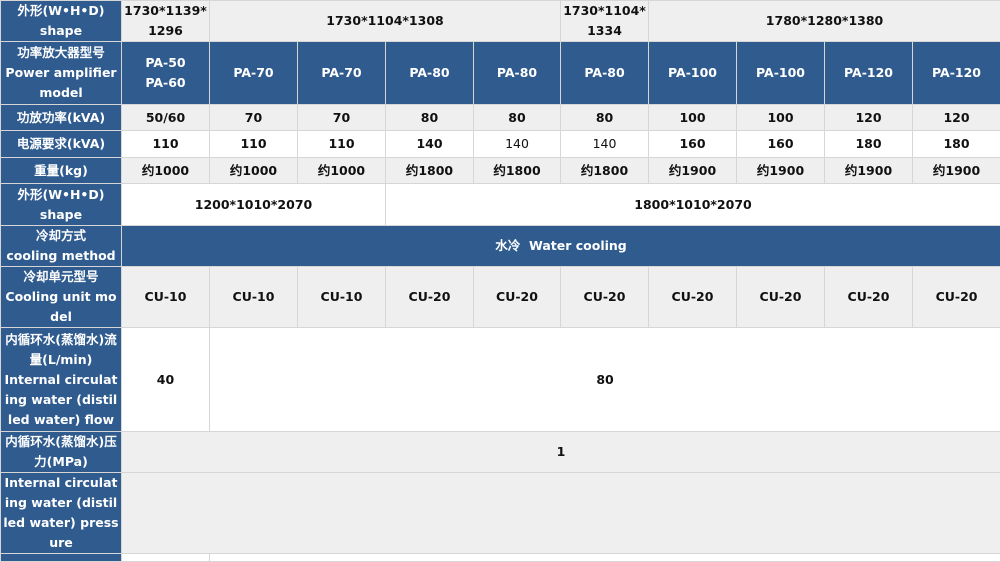 This screenshot has width=1000, height=562. What do you see at coordinates (824, 21) in the screenshot?
I see `cell: 1780*1280*1380` at bounding box center [824, 21].